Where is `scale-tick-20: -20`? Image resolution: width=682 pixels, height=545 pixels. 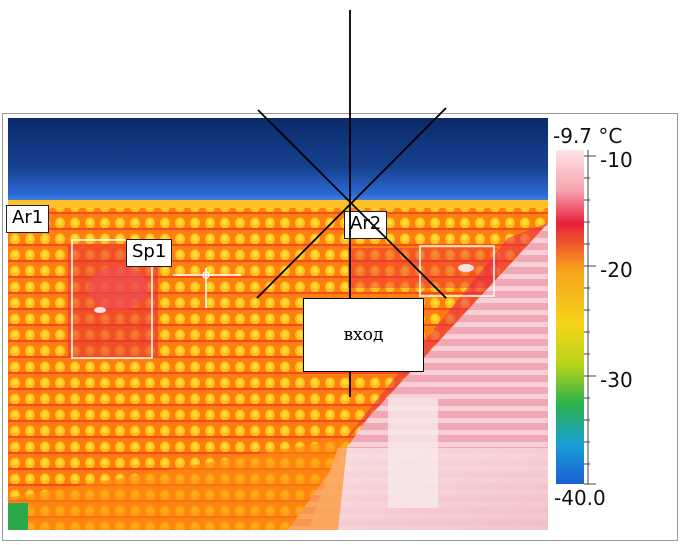
scale-tick-20: -20 is located at coordinates (616, 270).